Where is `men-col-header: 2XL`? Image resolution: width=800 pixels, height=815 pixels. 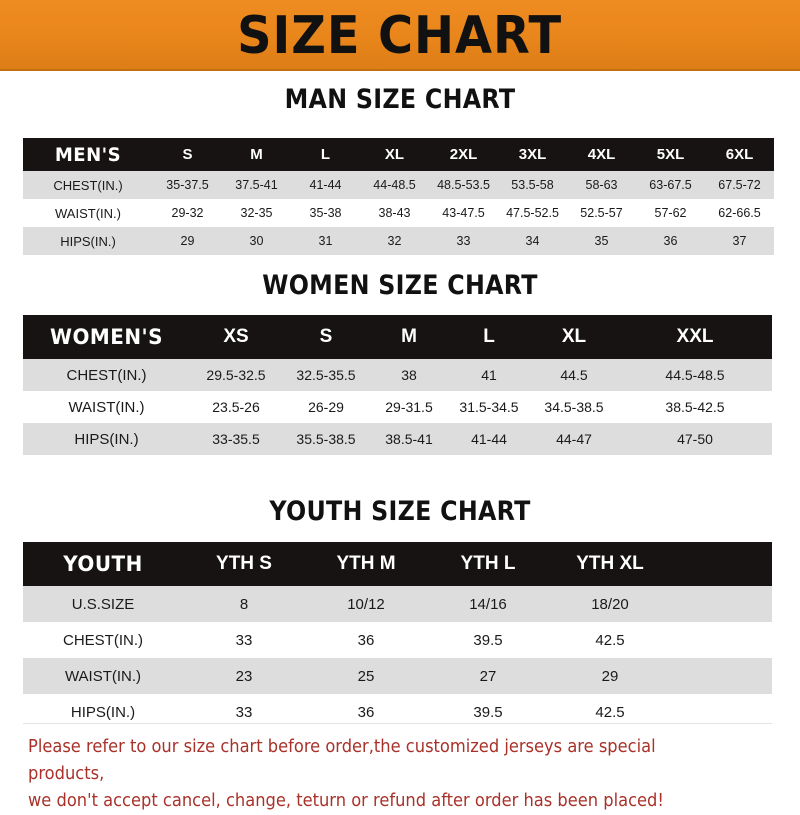
men-col-header: 2XL is located at coordinates (463, 154).